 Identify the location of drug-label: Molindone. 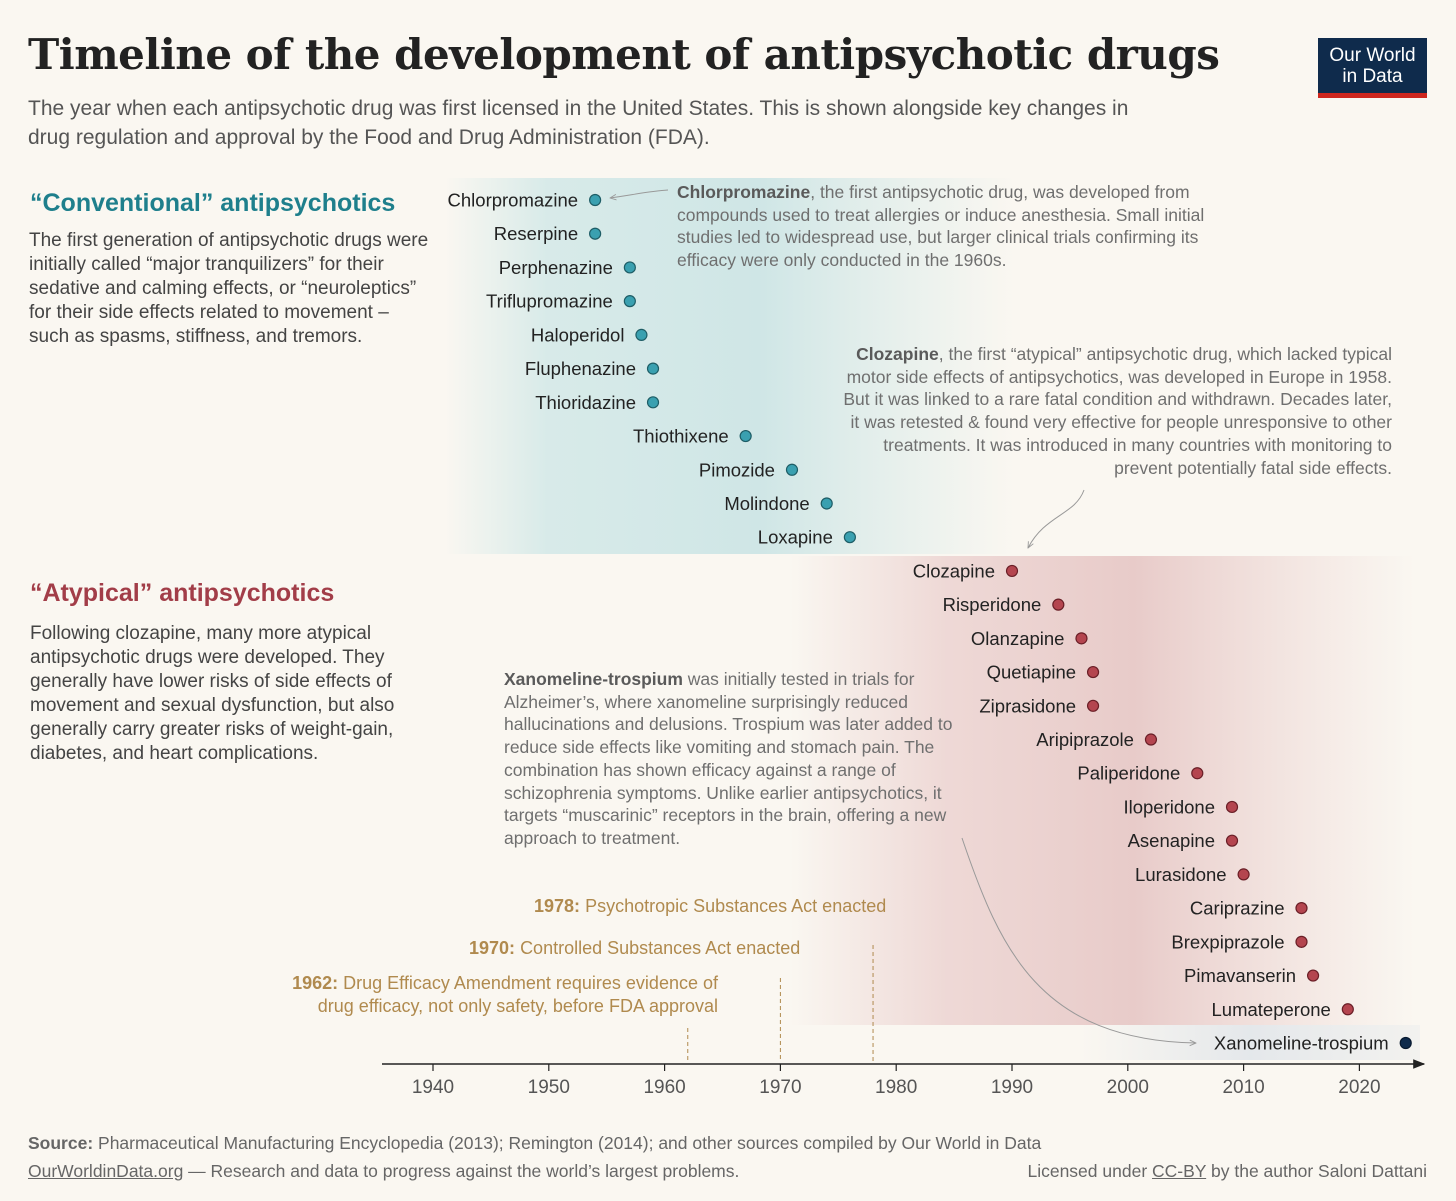
(766, 503).